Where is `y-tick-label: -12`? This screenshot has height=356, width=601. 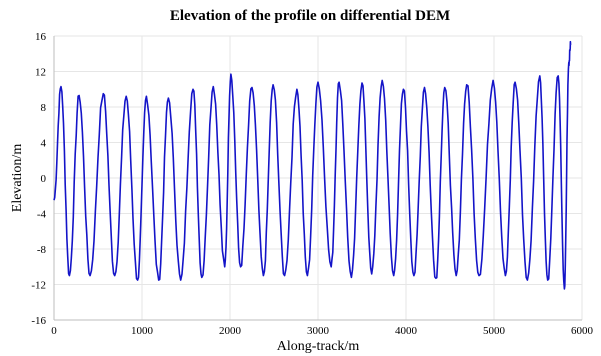
y-tick-label: -12 is located at coordinates (38, 286).